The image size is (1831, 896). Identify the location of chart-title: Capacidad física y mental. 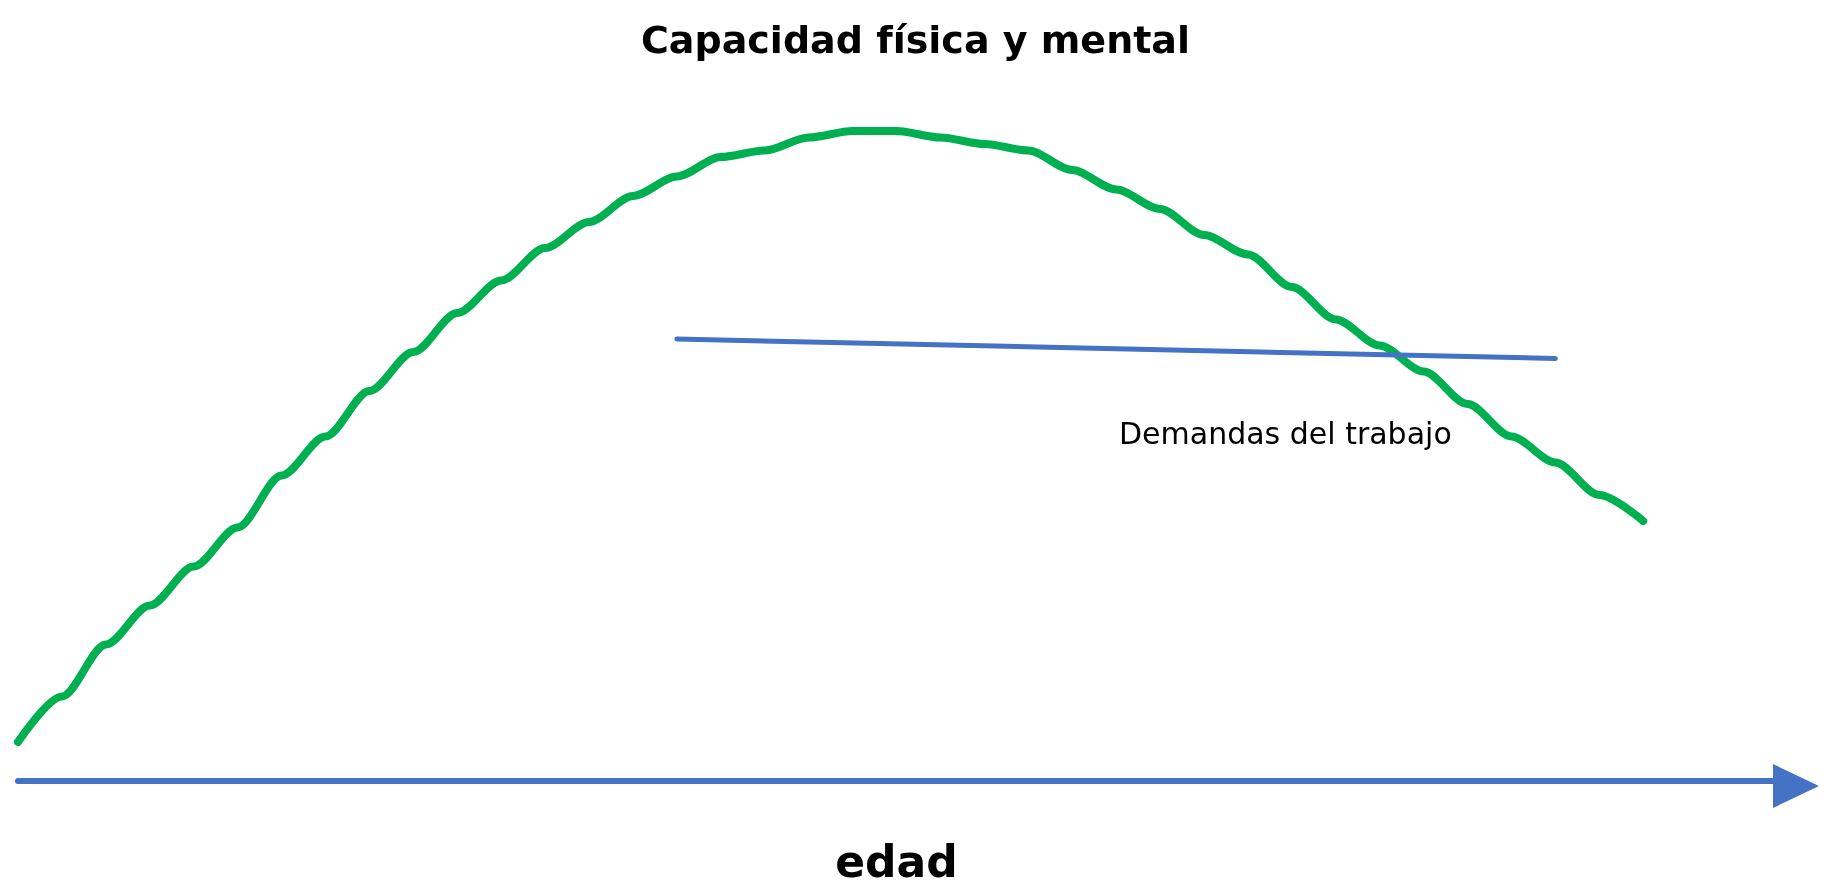
(915, 40).